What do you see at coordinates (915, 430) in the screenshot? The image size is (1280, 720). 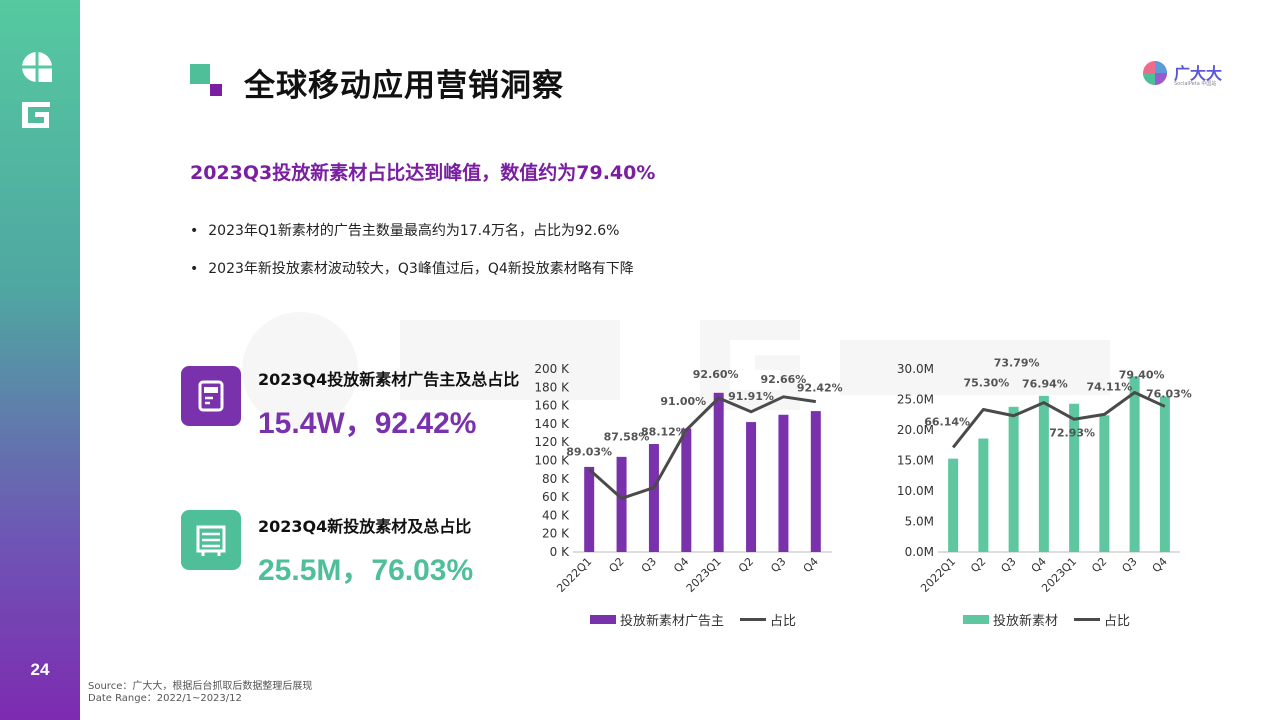 I see `y-tick-label: 20.0M` at bounding box center [915, 430].